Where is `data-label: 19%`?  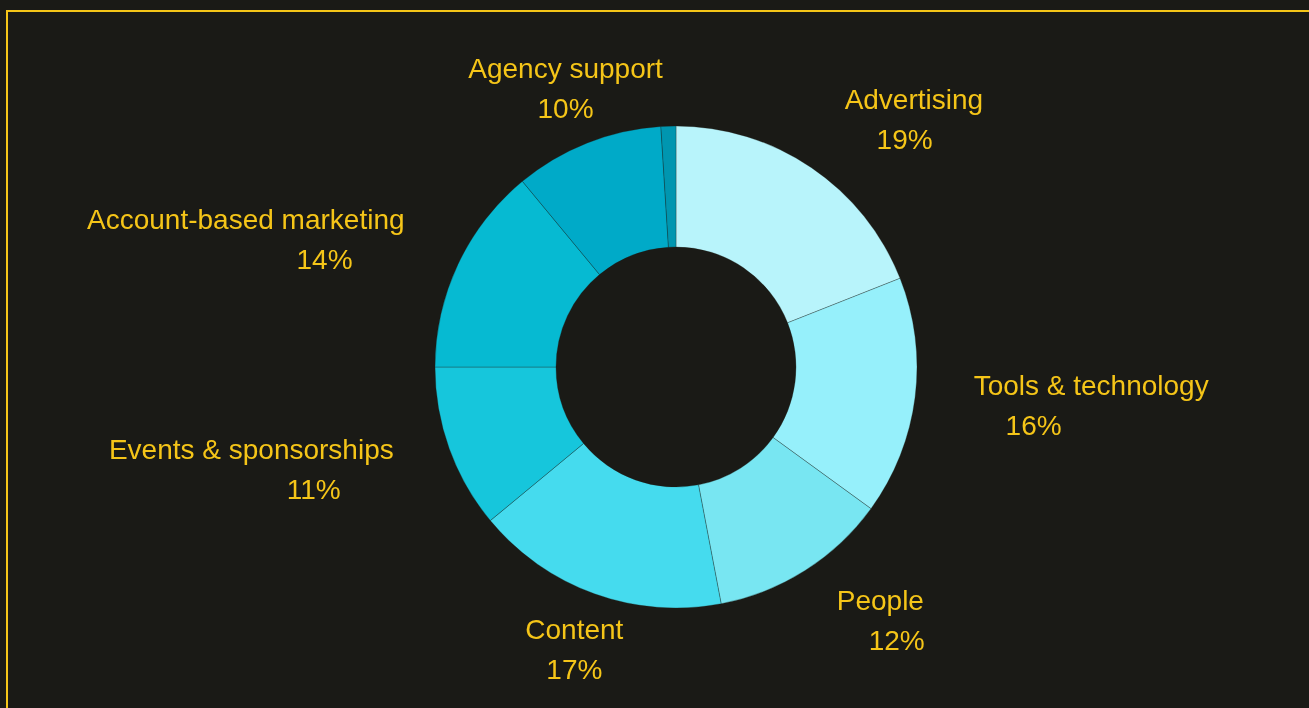 data-label: 19% is located at coordinates (904, 139).